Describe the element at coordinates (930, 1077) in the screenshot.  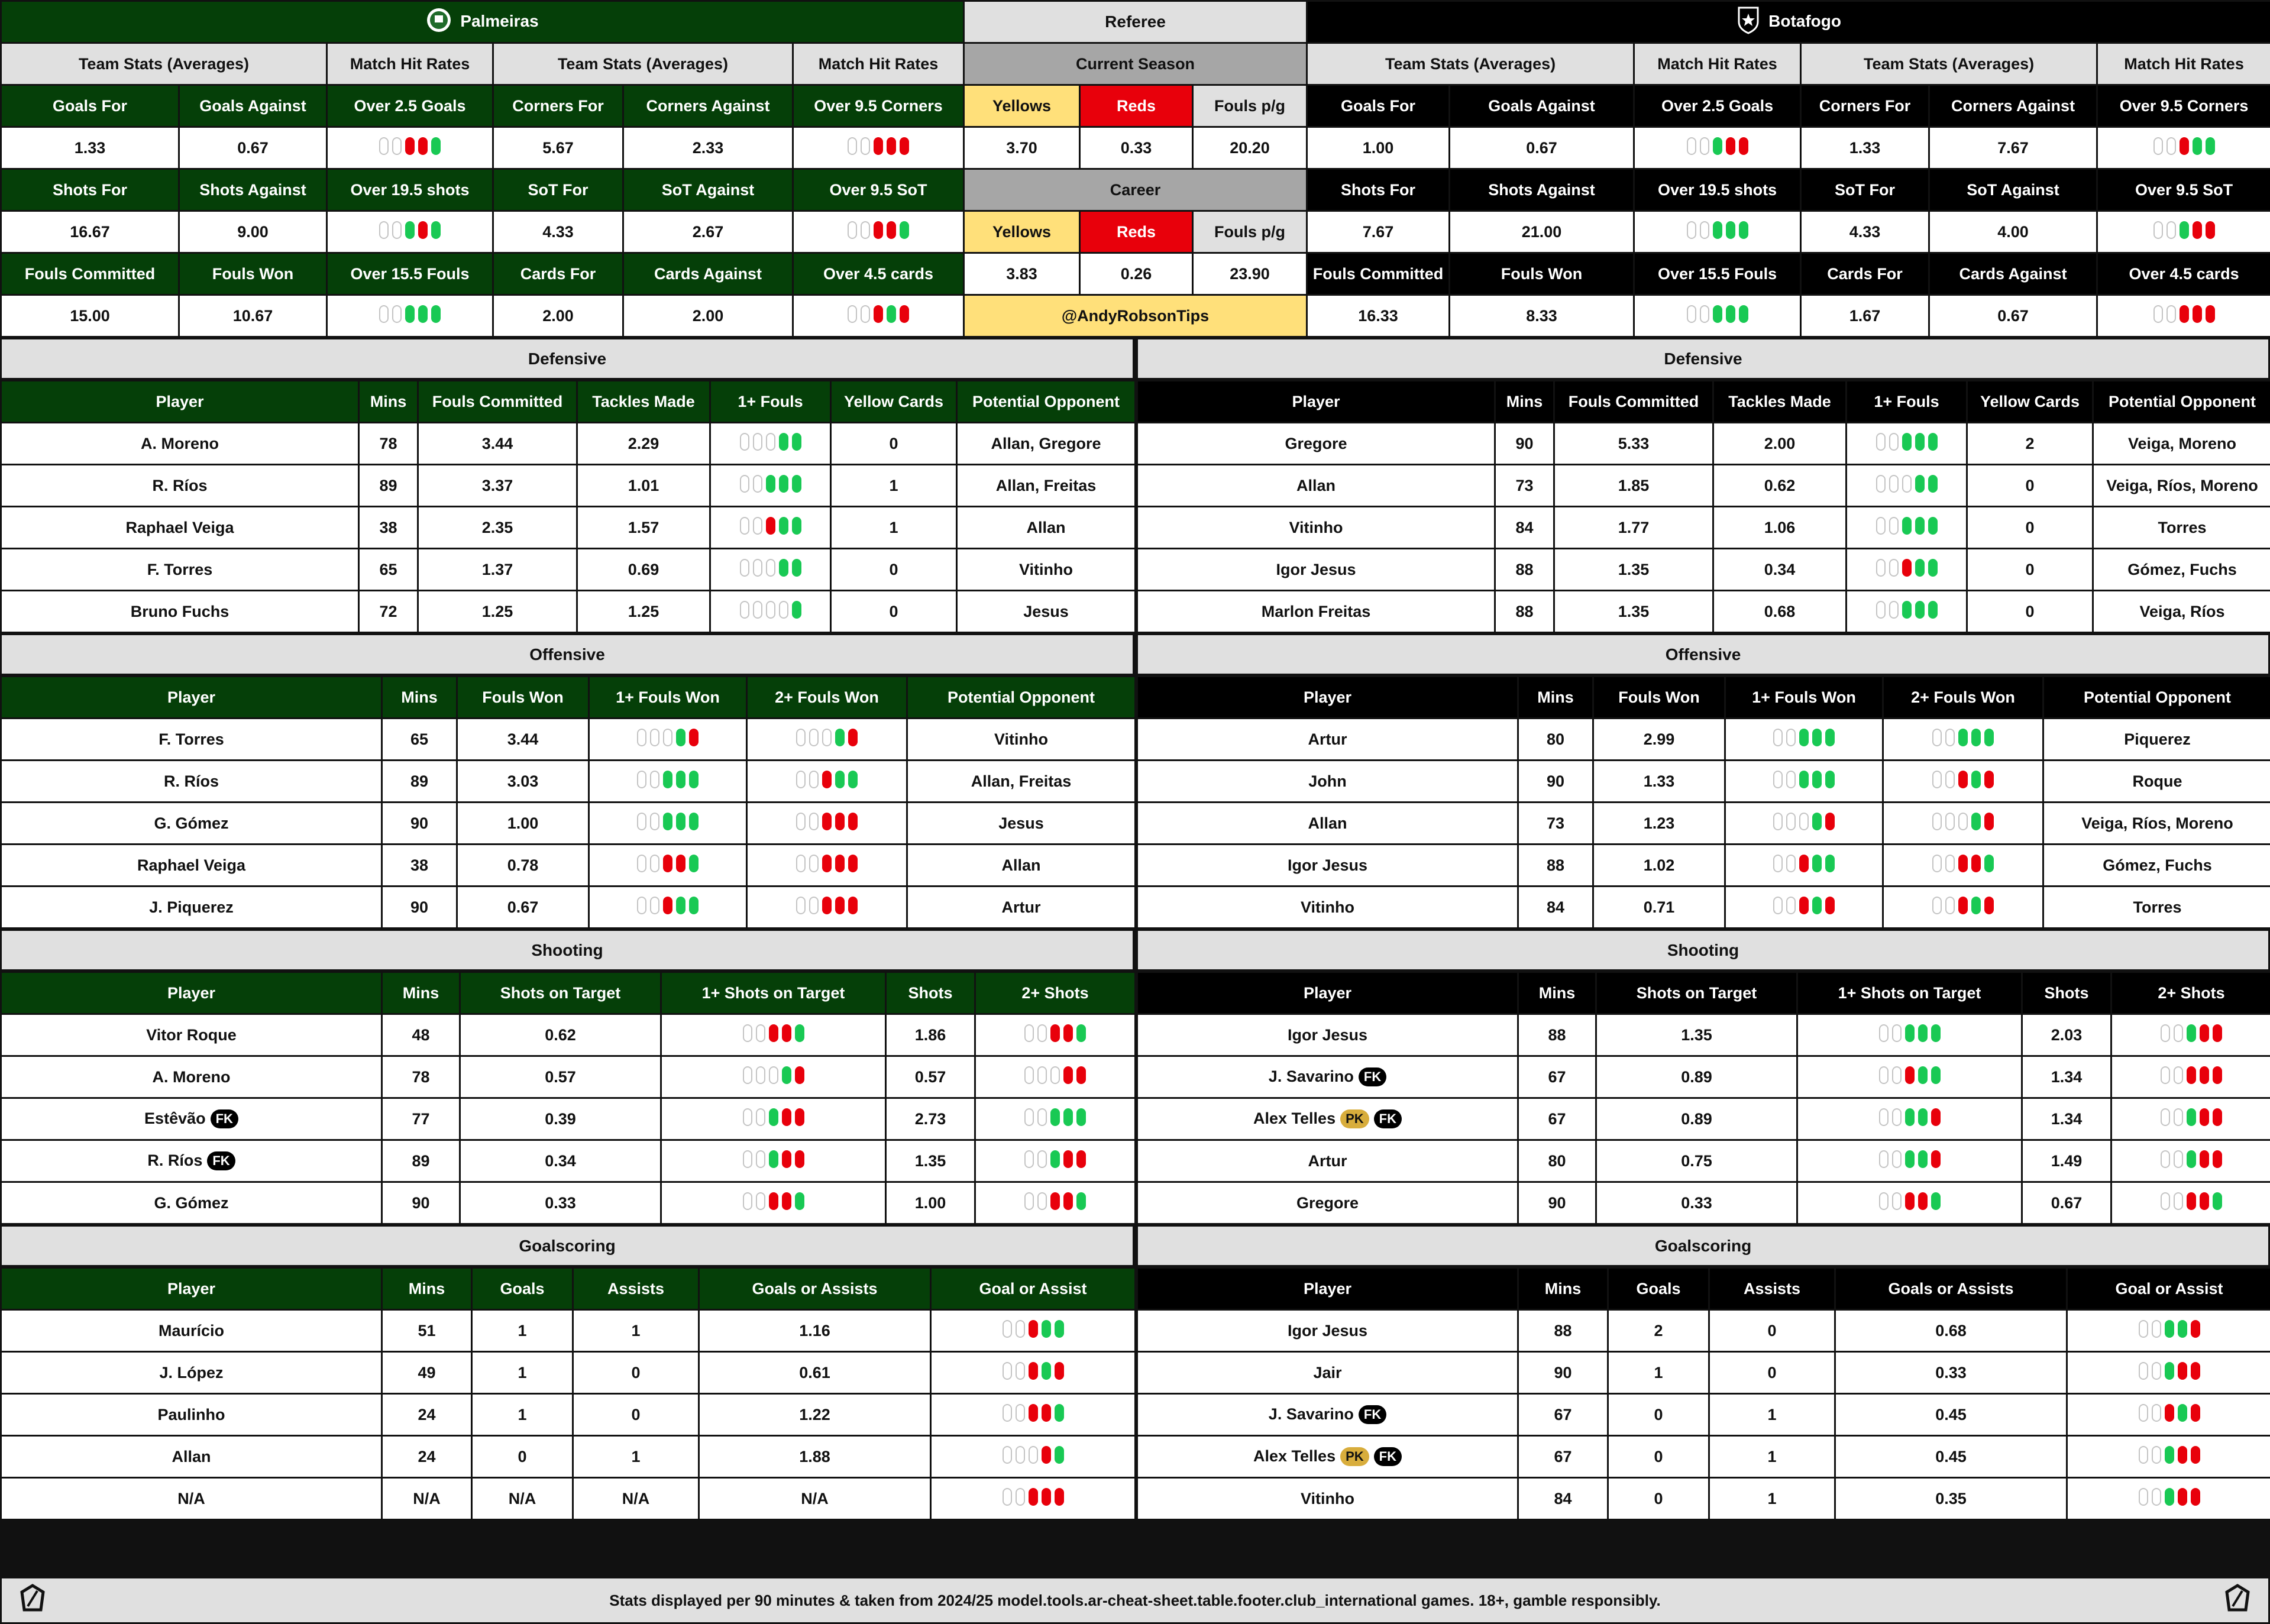
I see `stat-cell: 0.57` at that location.